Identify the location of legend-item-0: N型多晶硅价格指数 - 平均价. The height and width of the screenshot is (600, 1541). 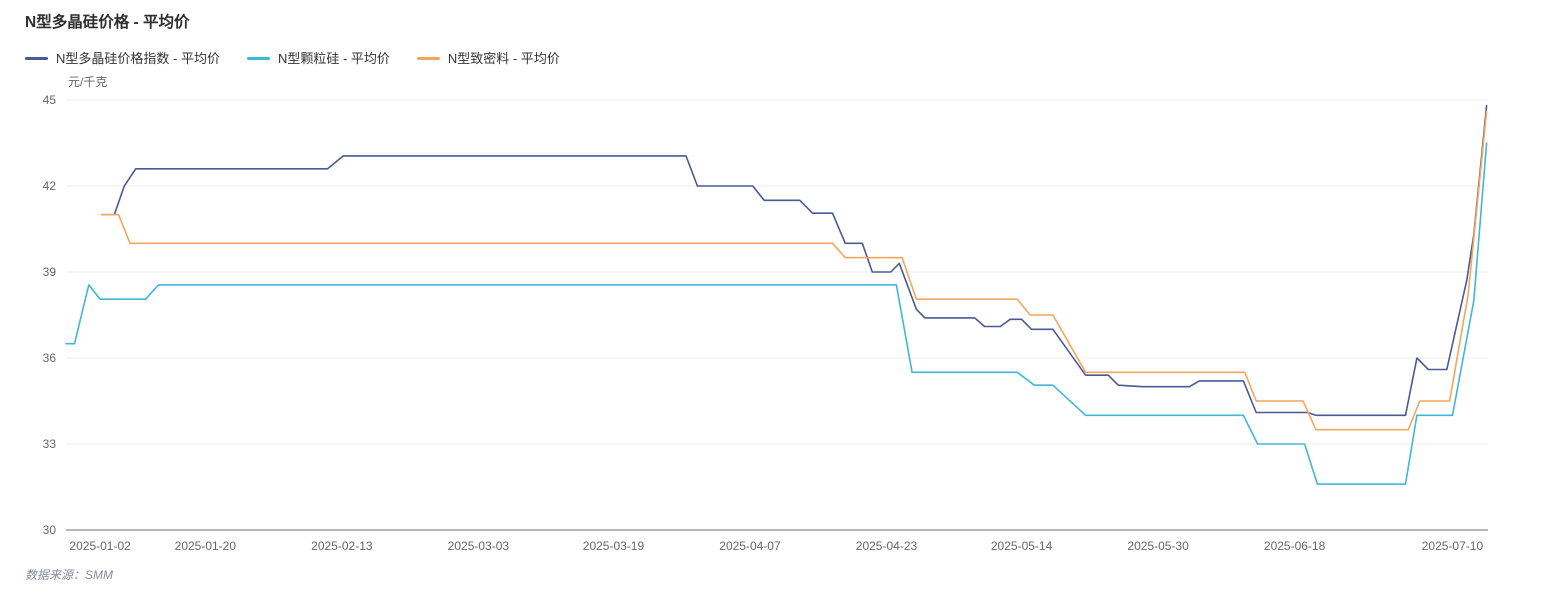
(122, 59).